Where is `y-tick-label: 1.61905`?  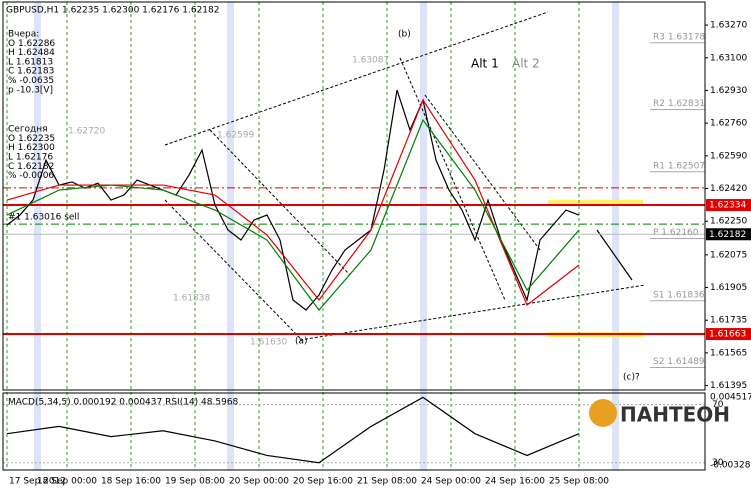 y-tick-label: 1.61905 is located at coordinates (728, 288).